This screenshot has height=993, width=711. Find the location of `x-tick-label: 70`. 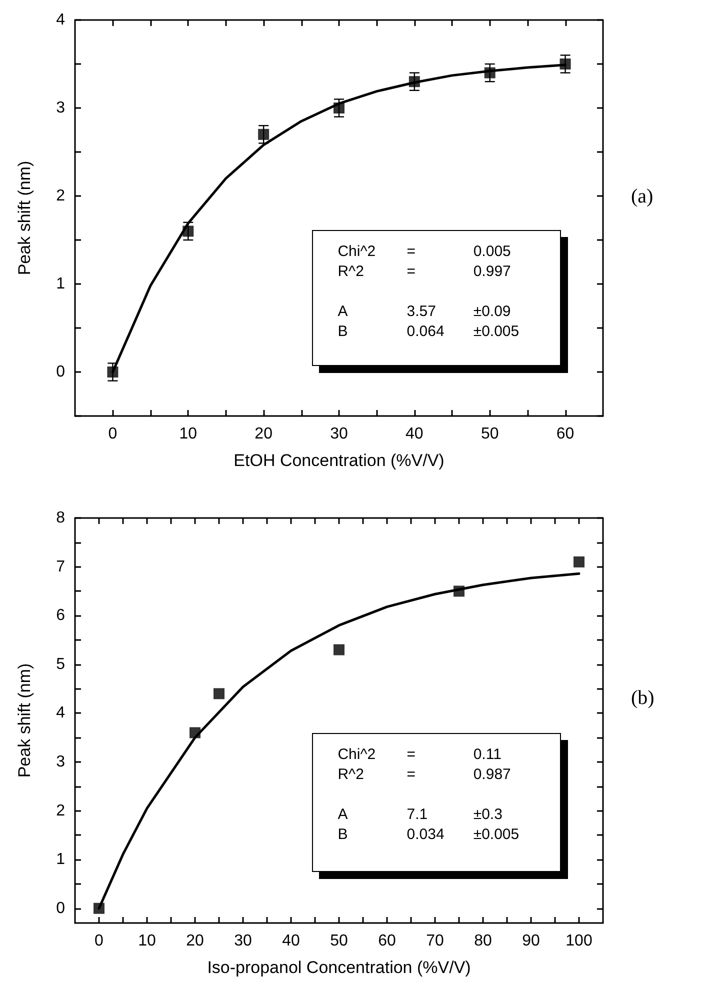

x-tick-label: 70 is located at coordinates (435, 941).